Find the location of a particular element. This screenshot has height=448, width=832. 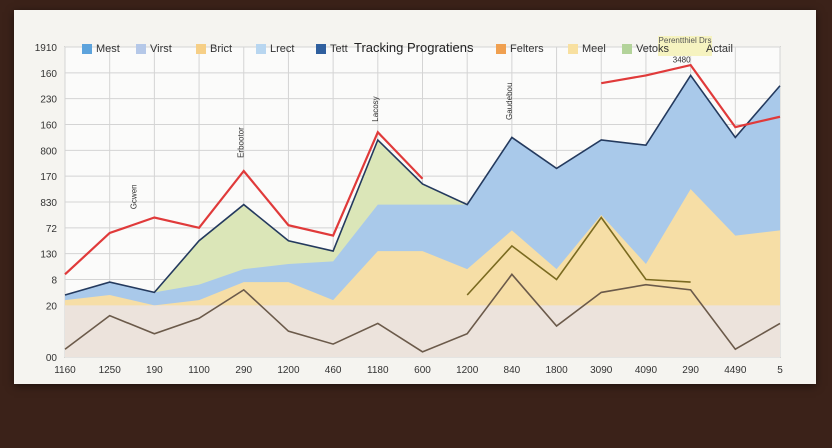

legend-label: Felters is located at coordinates (527, 49).